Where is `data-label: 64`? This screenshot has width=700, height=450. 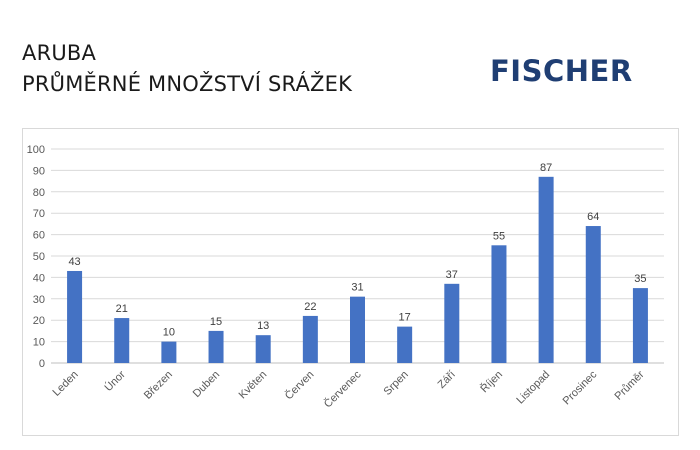 data-label: 64 is located at coordinates (593, 217).